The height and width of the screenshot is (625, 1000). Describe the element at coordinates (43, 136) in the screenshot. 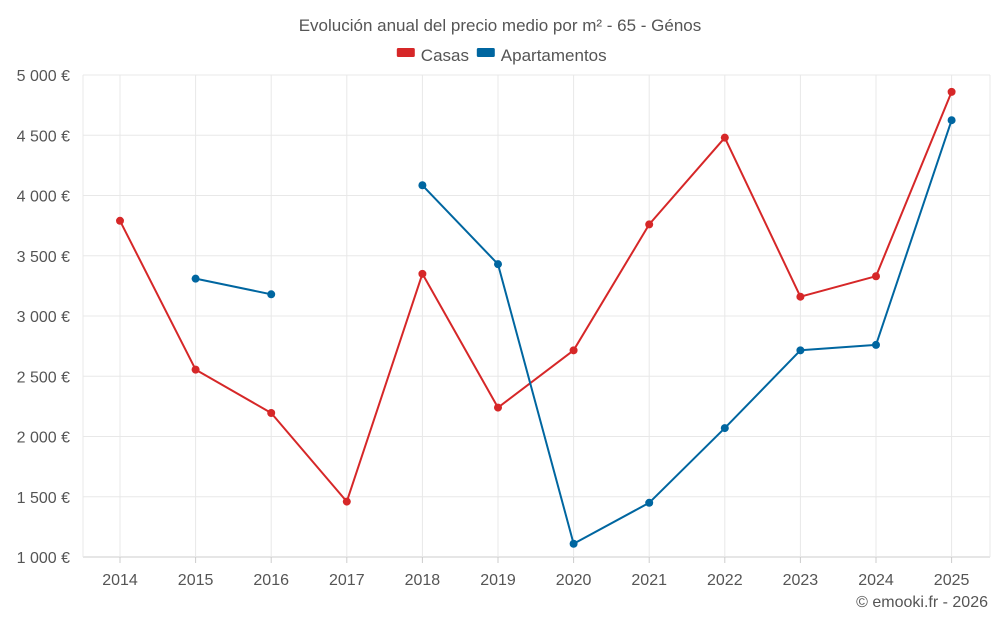

I see `y-tick-label: 4 500 €` at that location.